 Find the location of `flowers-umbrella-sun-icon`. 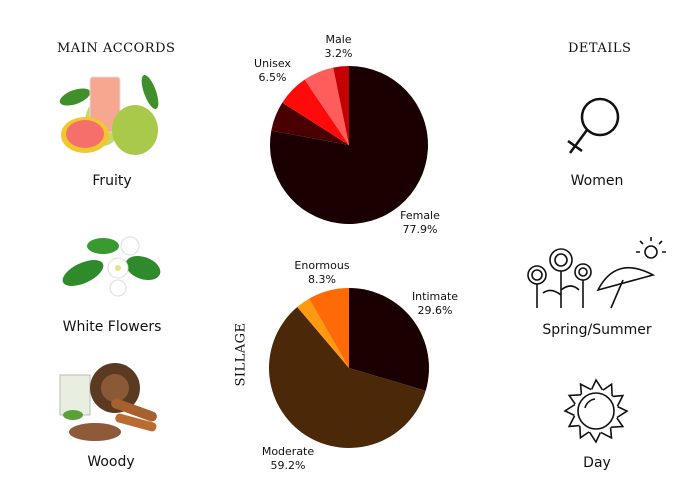

flowers-umbrella-sun-icon is located at coordinates (596, 273).